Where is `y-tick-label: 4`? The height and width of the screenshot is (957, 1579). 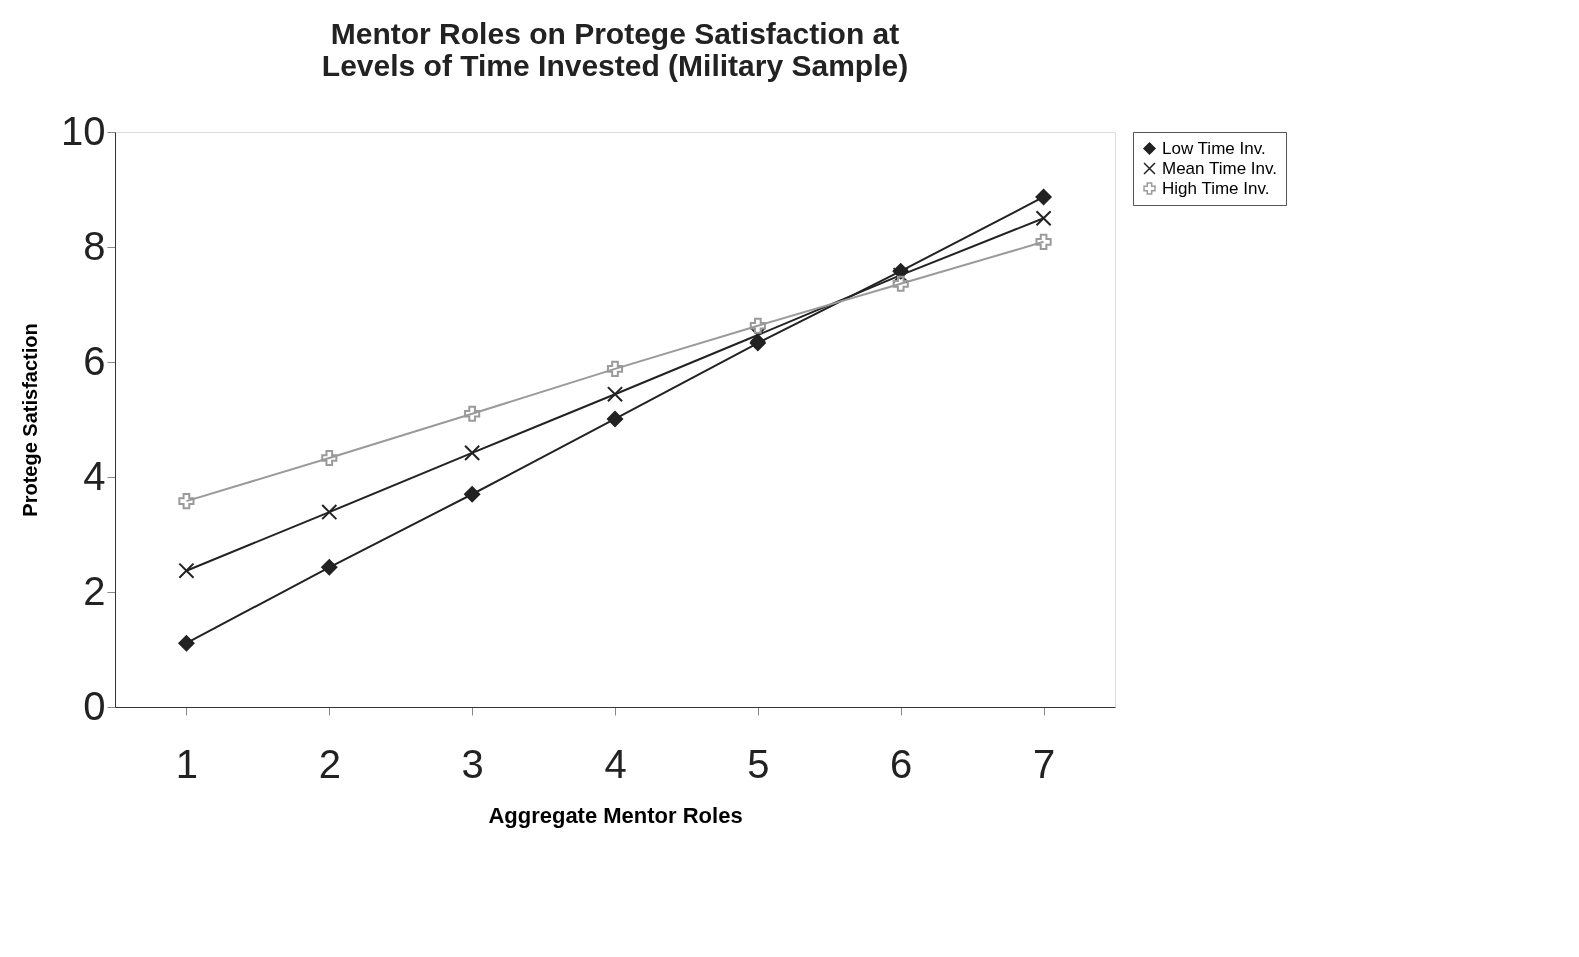 y-tick-label: 4 is located at coordinates (94, 475).